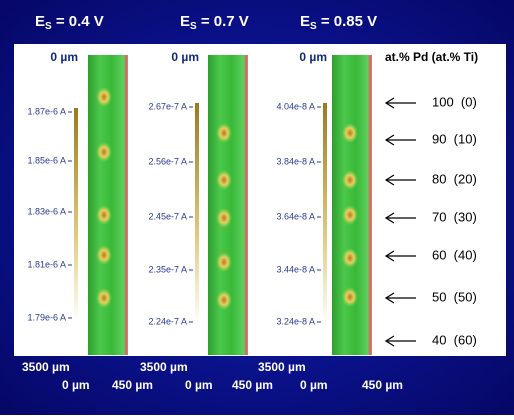 This screenshot has height=420, width=514. Describe the element at coordinates (46, 160) in the screenshot. I see `colorbar-tick-label: 1.85e-6 A` at that location.